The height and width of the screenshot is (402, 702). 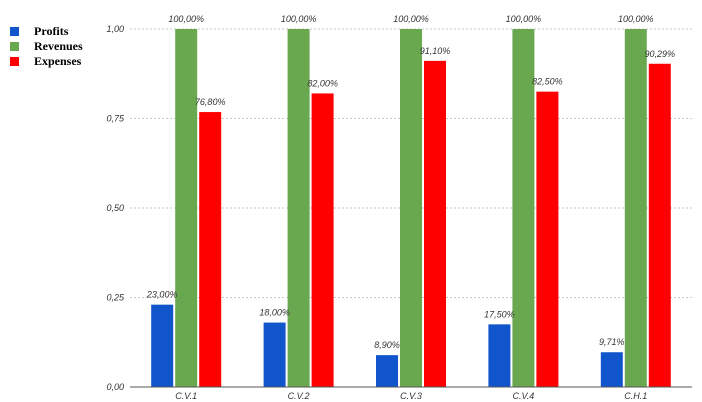 I want to click on y-tick-label: 0,00, so click(x=115, y=387).